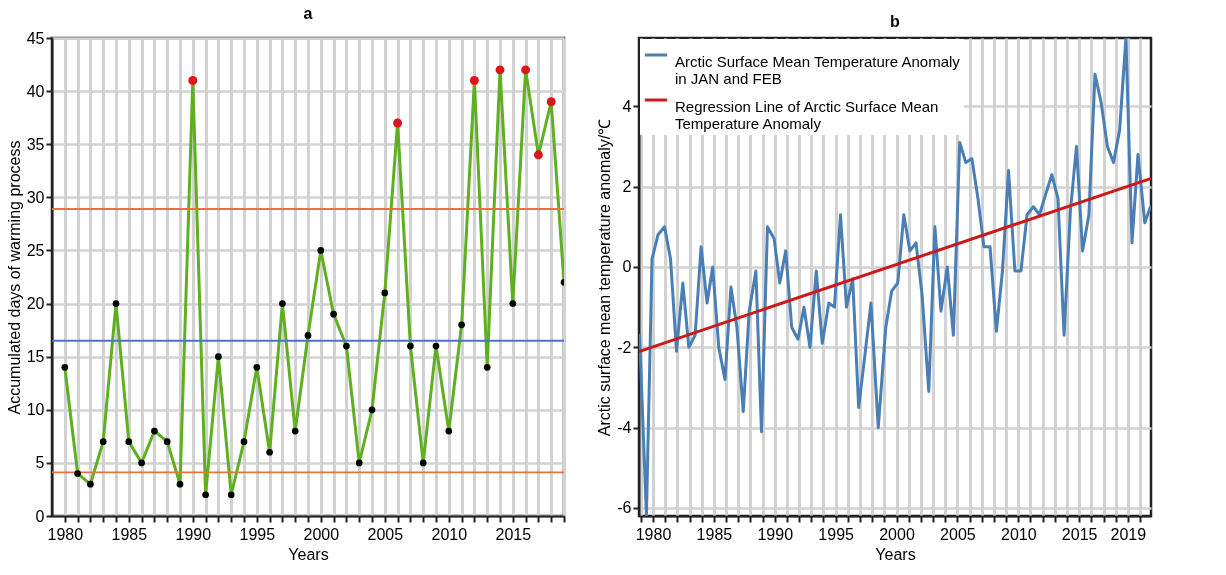  What do you see at coordinates (14, 277) in the screenshot?
I see `y-axis-title: Accumulated days of warming process` at bounding box center [14, 277].